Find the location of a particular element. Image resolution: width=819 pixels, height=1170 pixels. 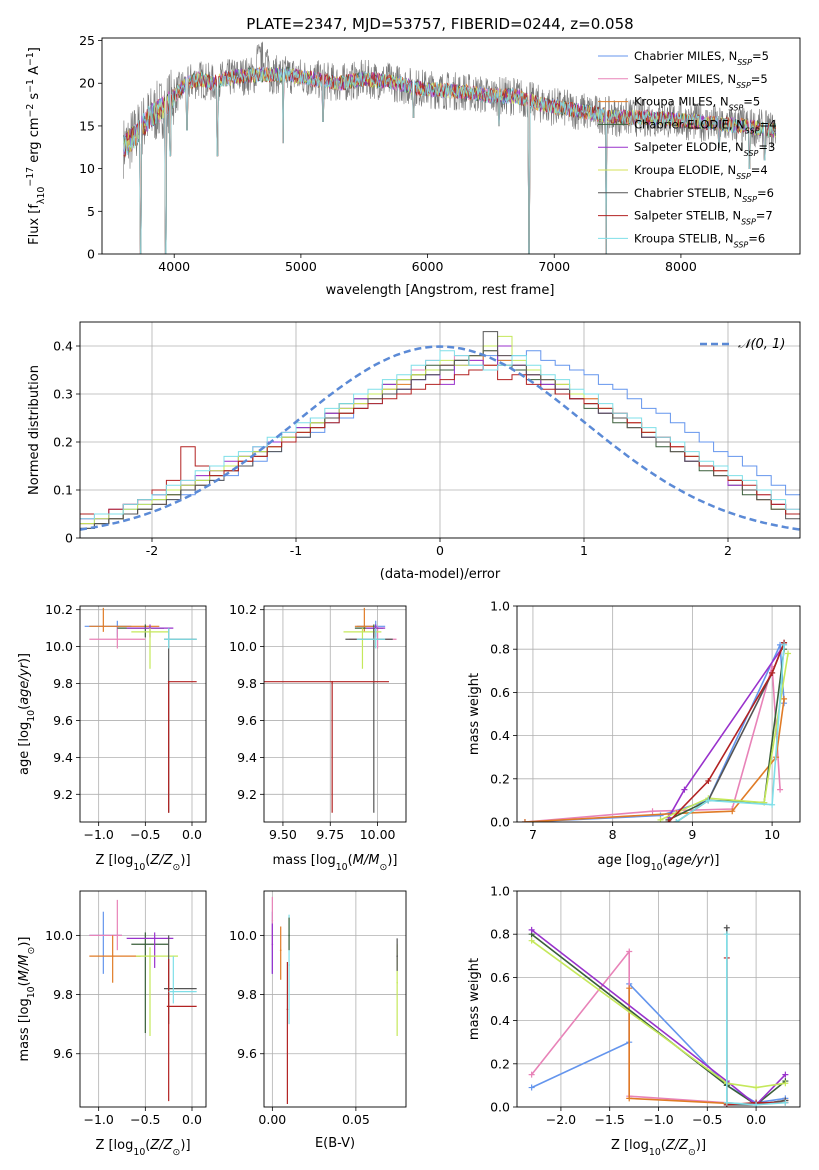

y-axis-label: mass [log10(M/M⊙)] is located at coordinates (27, 999).